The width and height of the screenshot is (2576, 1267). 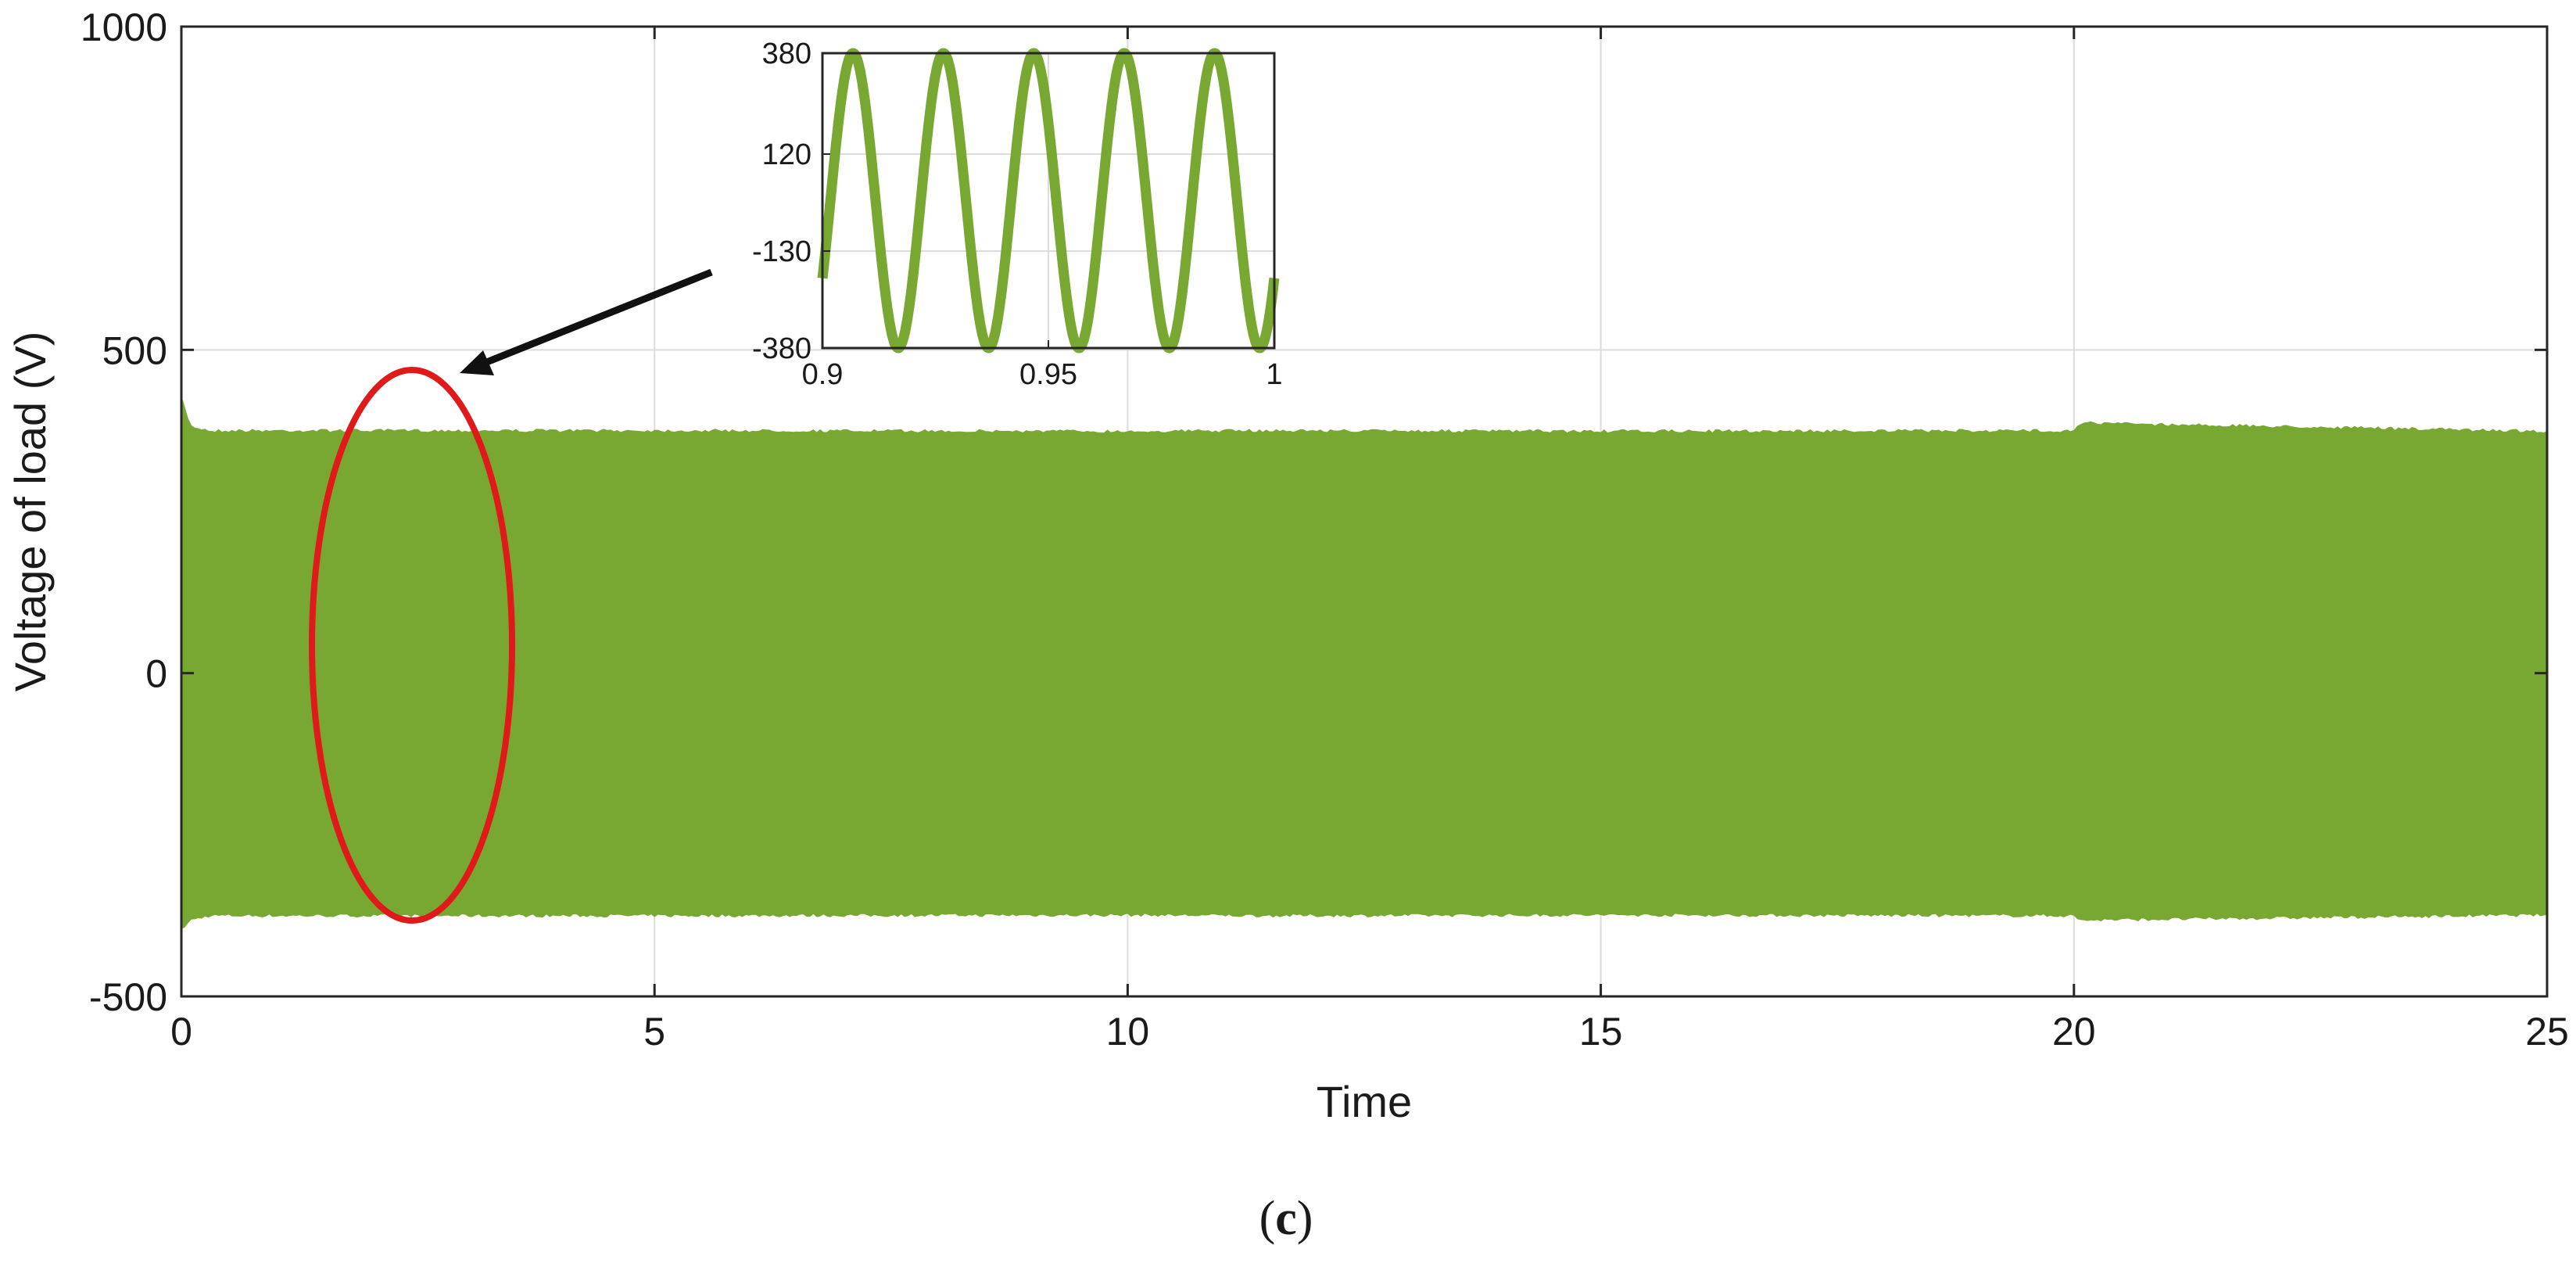 I want to click on main-x-tick-label: 15, so click(x=1601, y=1031).